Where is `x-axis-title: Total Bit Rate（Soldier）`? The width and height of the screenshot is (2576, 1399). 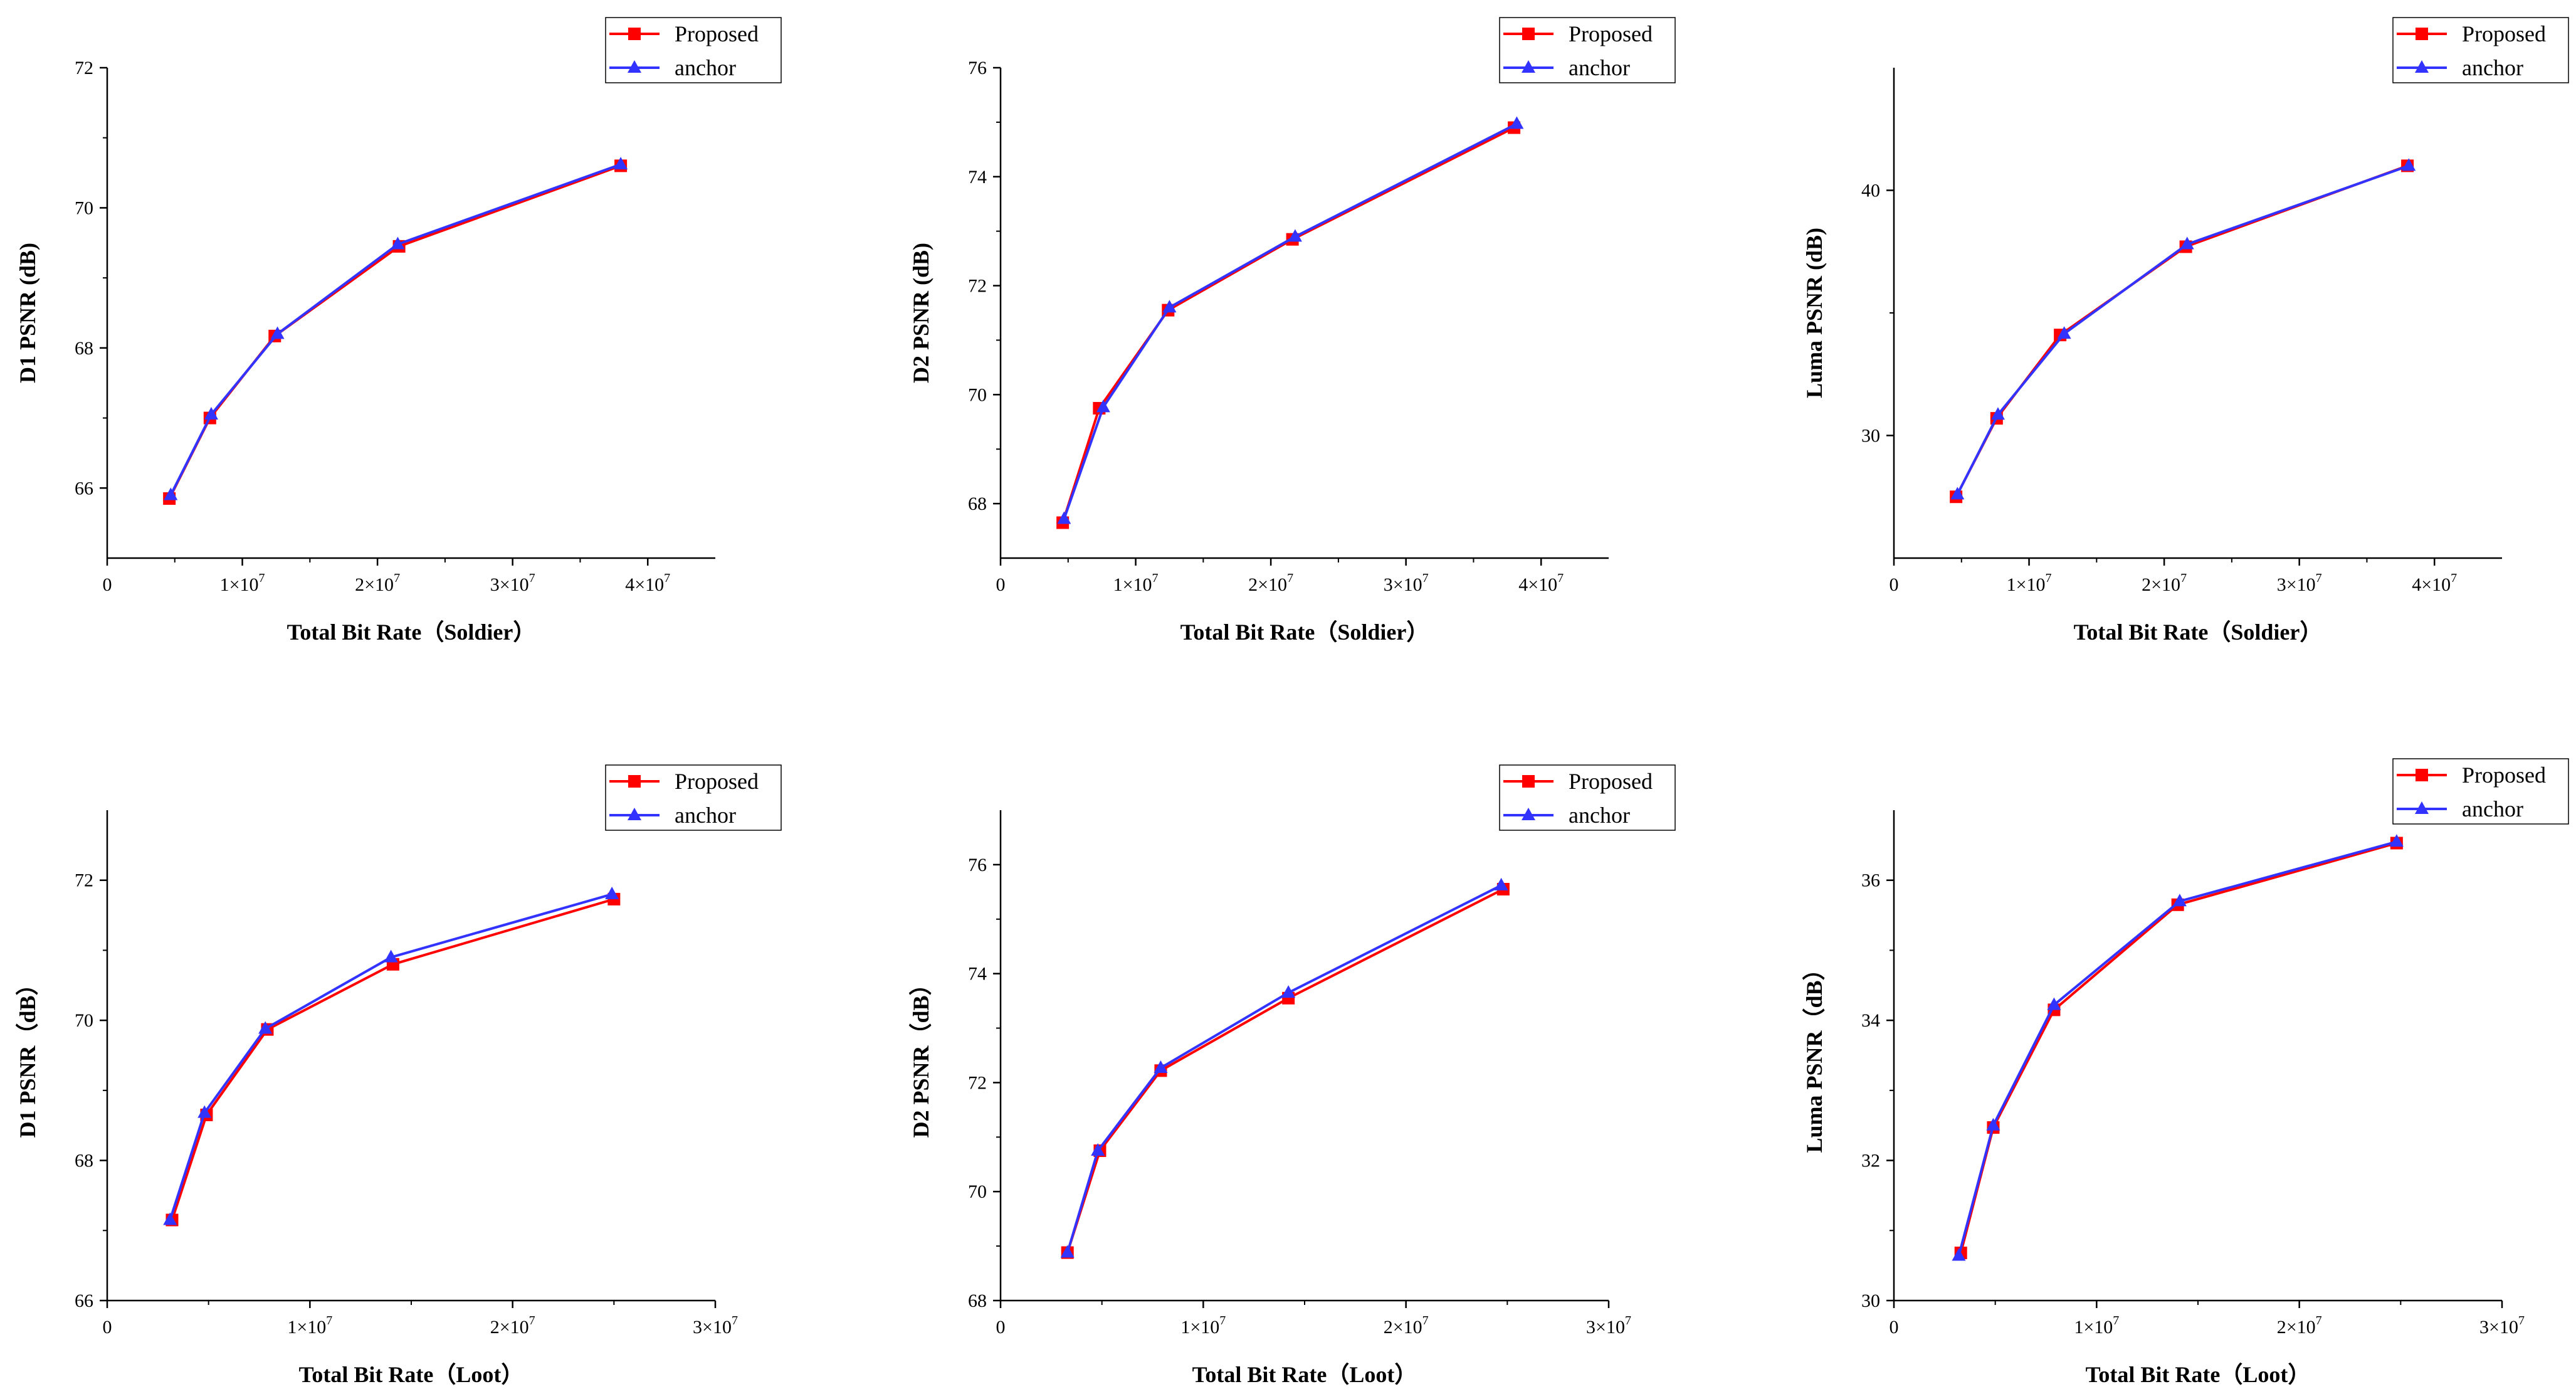 x-axis-title: Total Bit Rate（Soldier） is located at coordinates (411, 632).